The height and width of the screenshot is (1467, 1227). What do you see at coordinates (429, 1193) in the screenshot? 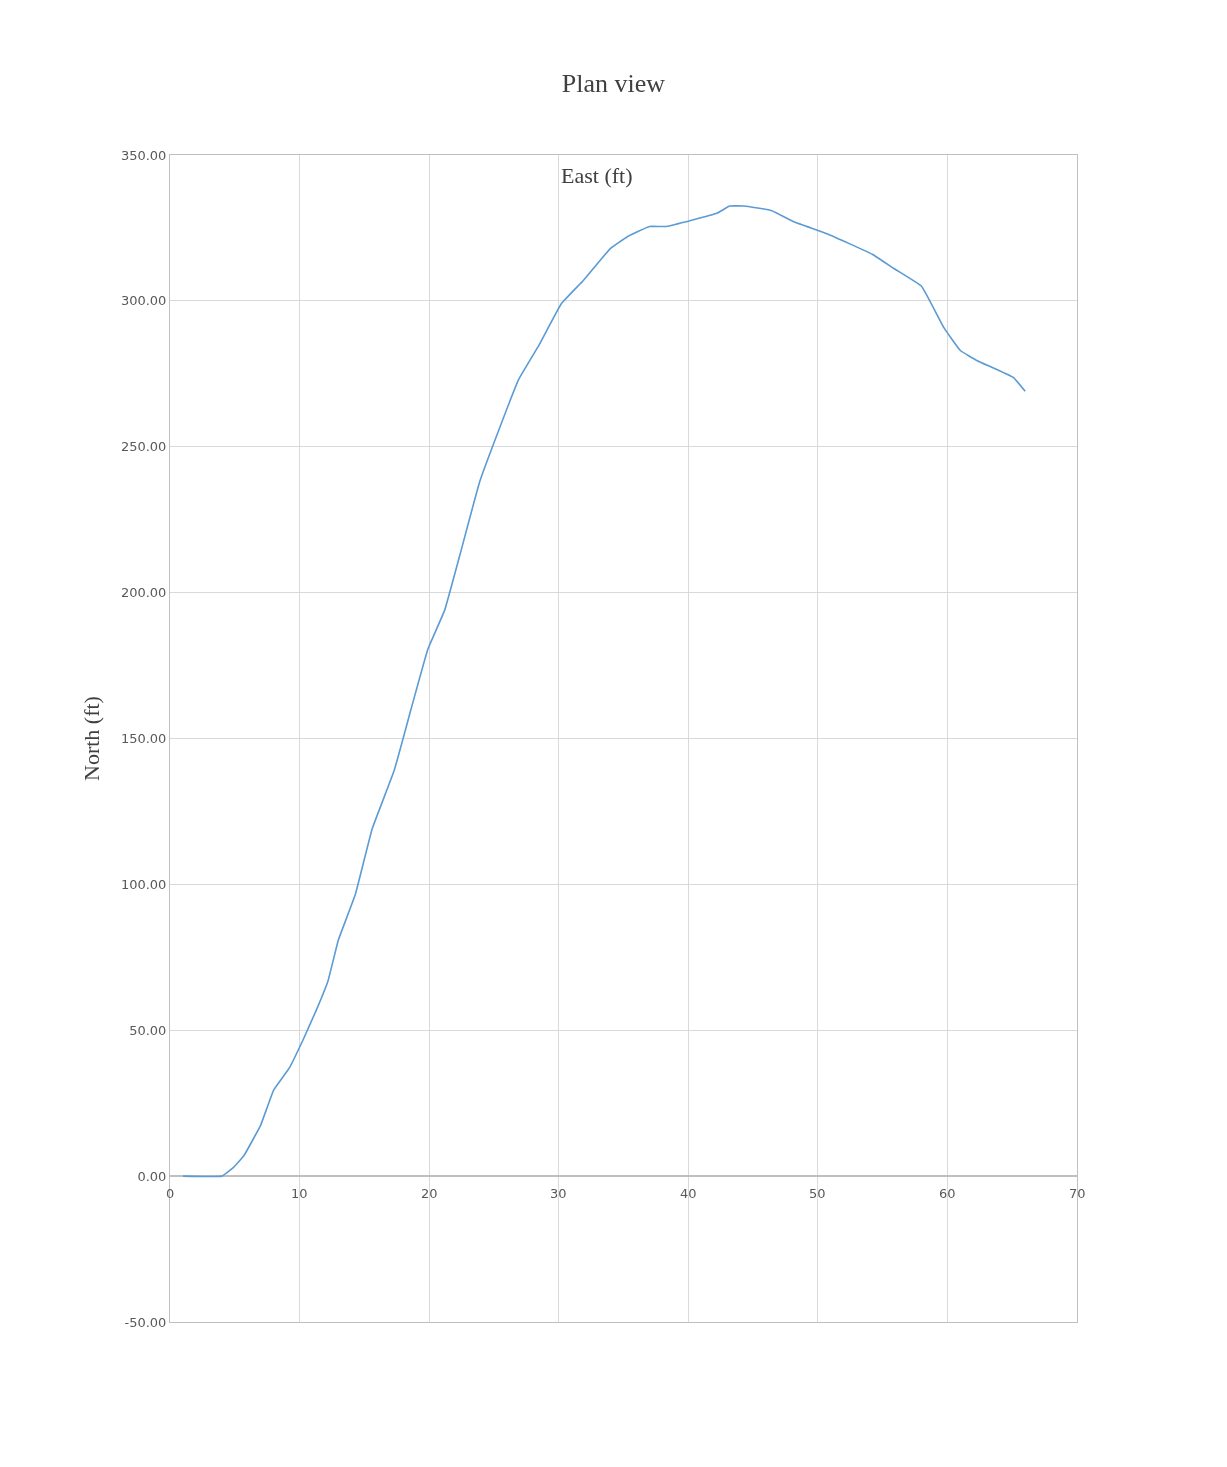
I see `x-tick-label: 20` at bounding box center [429, 1193].